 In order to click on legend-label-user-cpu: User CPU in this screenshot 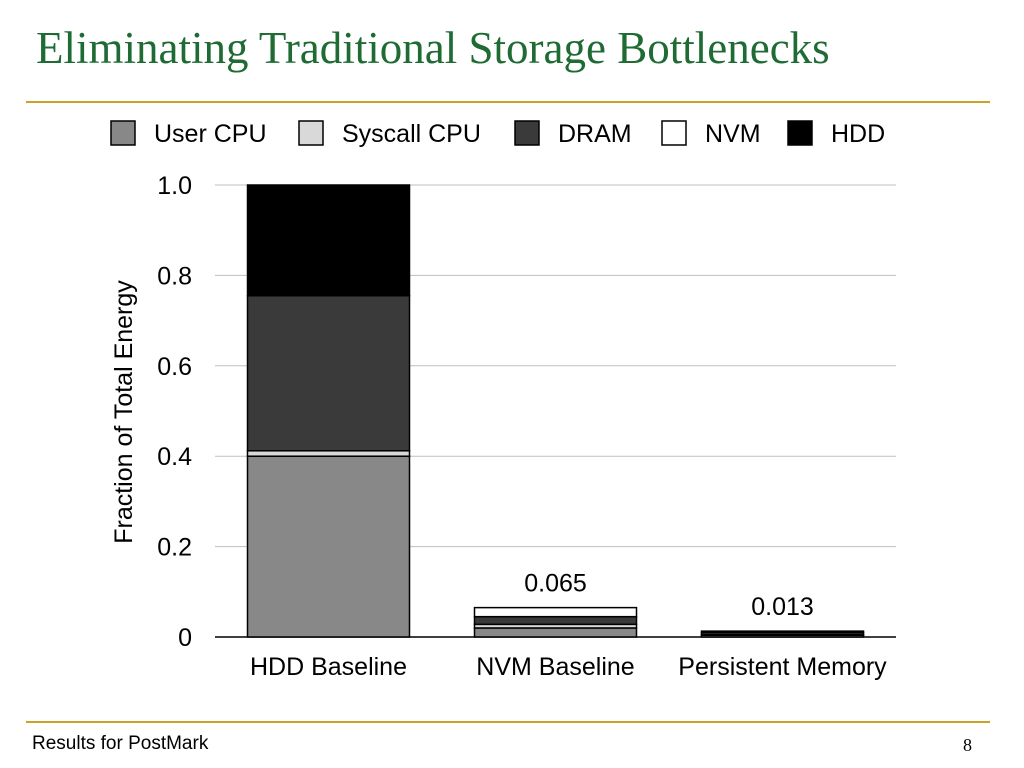, I will do `click(210, 134)`.